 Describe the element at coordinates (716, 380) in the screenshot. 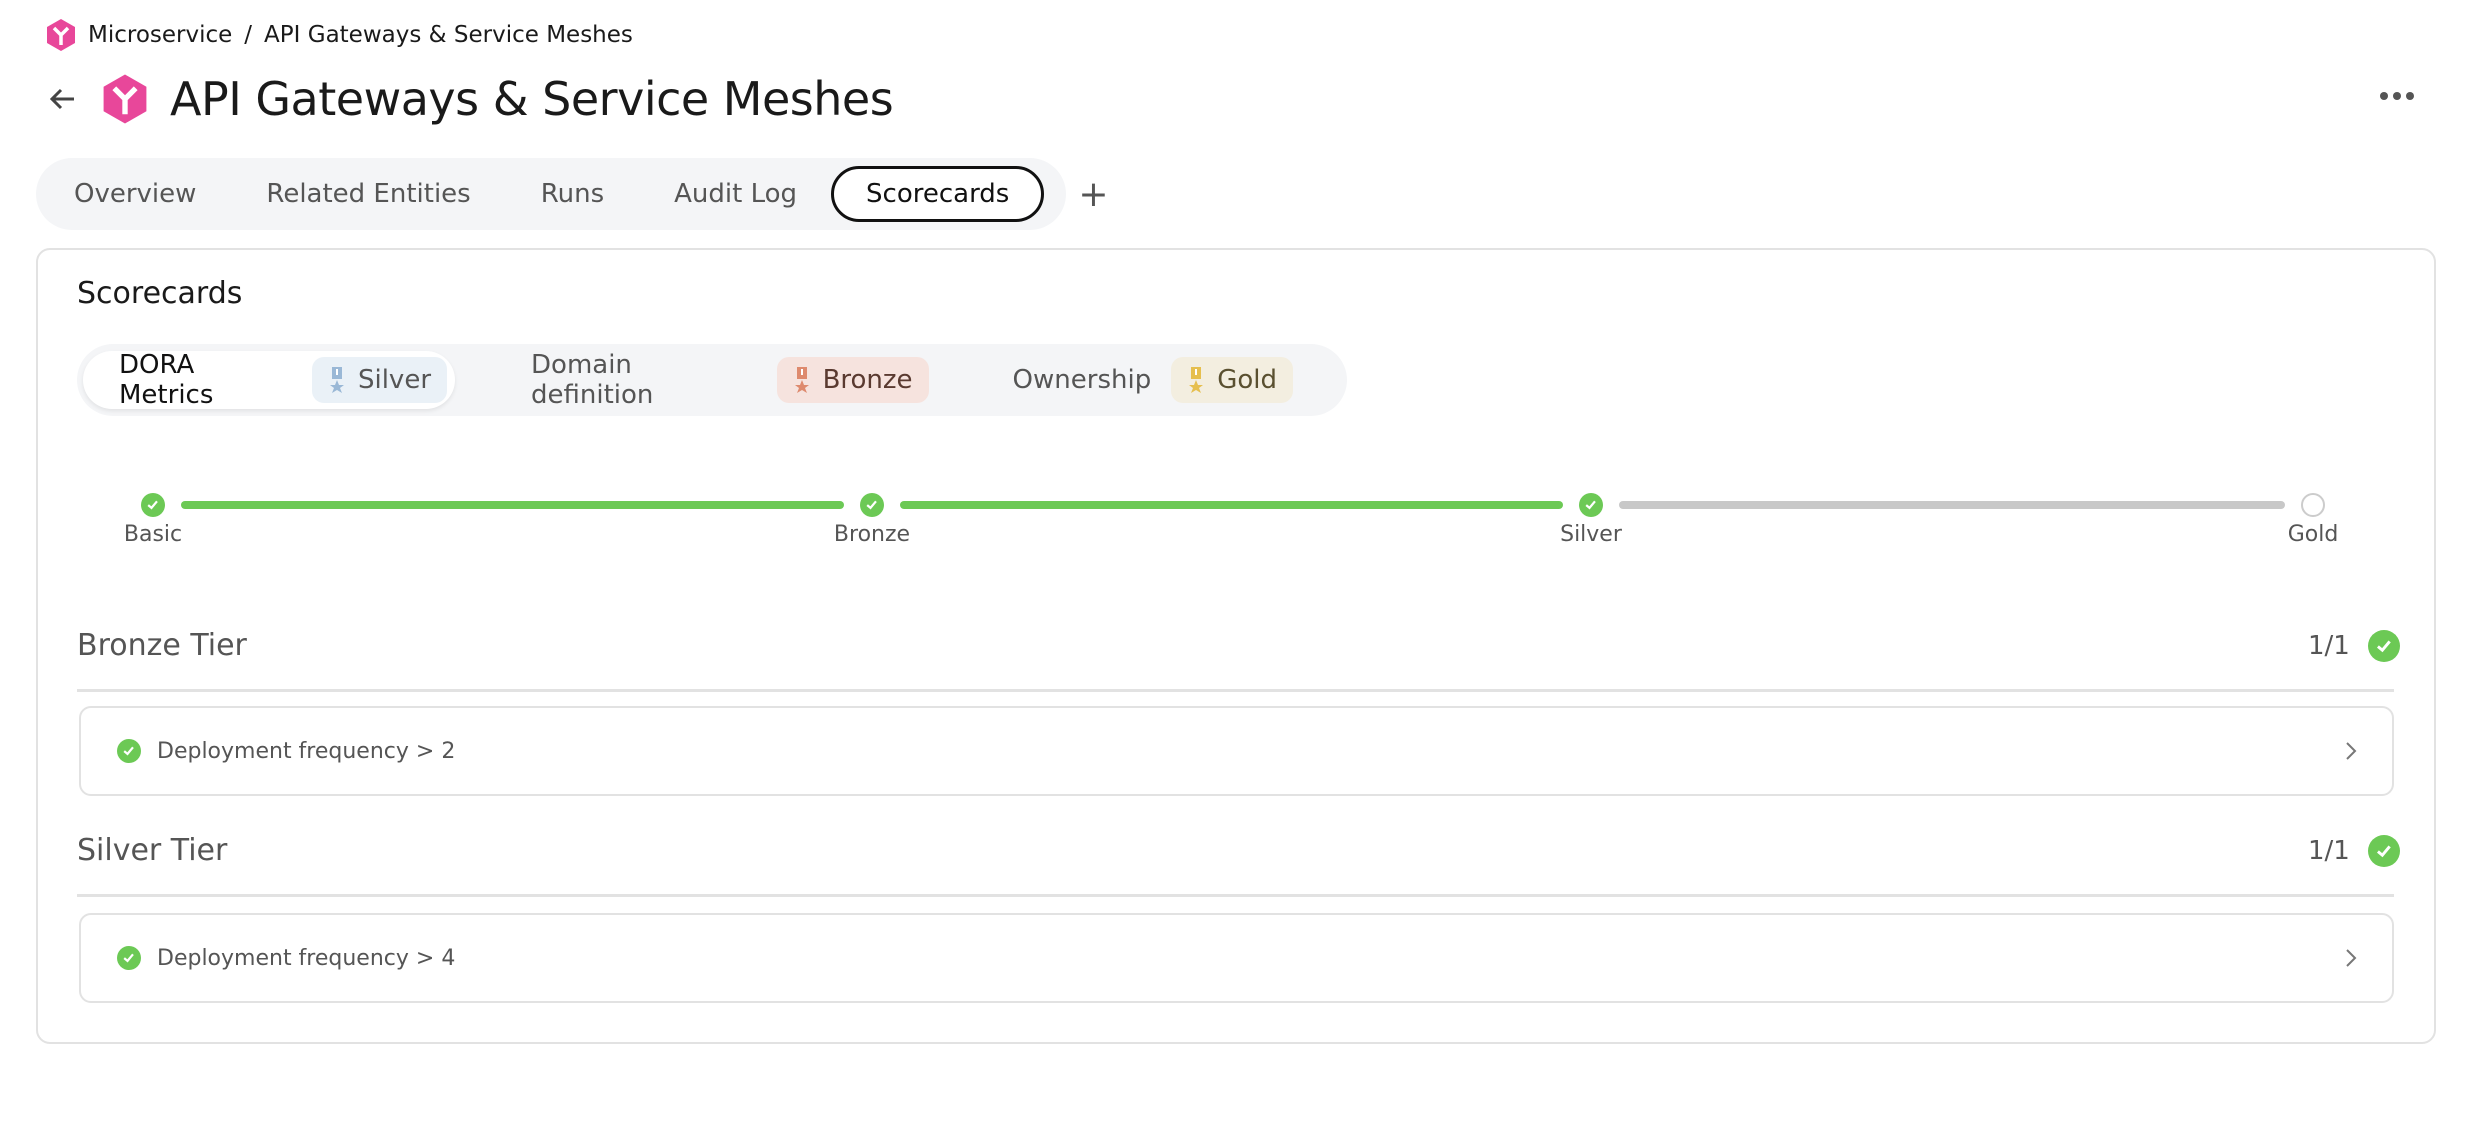

I see `scorecard-tab-domain-definition: Domain definition Bronze` at that location.